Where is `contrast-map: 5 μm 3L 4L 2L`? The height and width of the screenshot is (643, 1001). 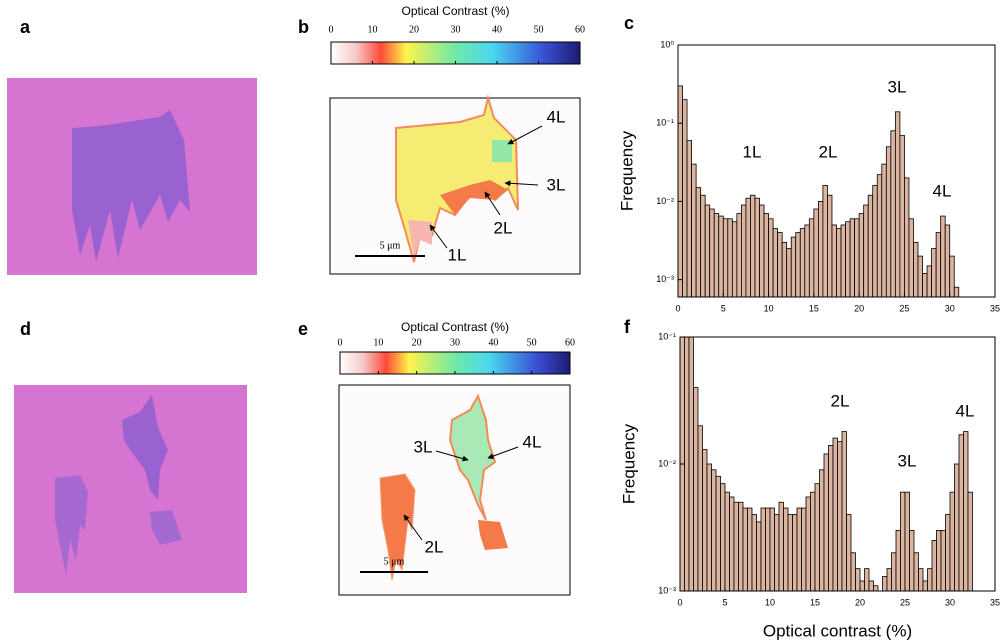
contrast-map: 5 μm 3L 4L 2L is located at coordinates (454, 490).